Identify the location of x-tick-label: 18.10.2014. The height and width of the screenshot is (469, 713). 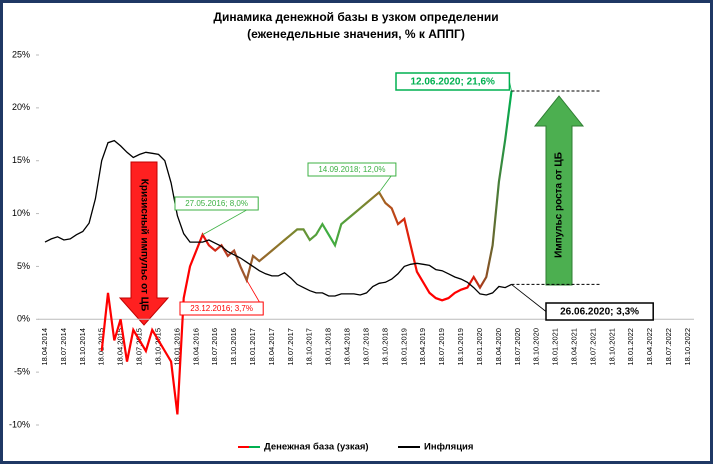
(82, 347).